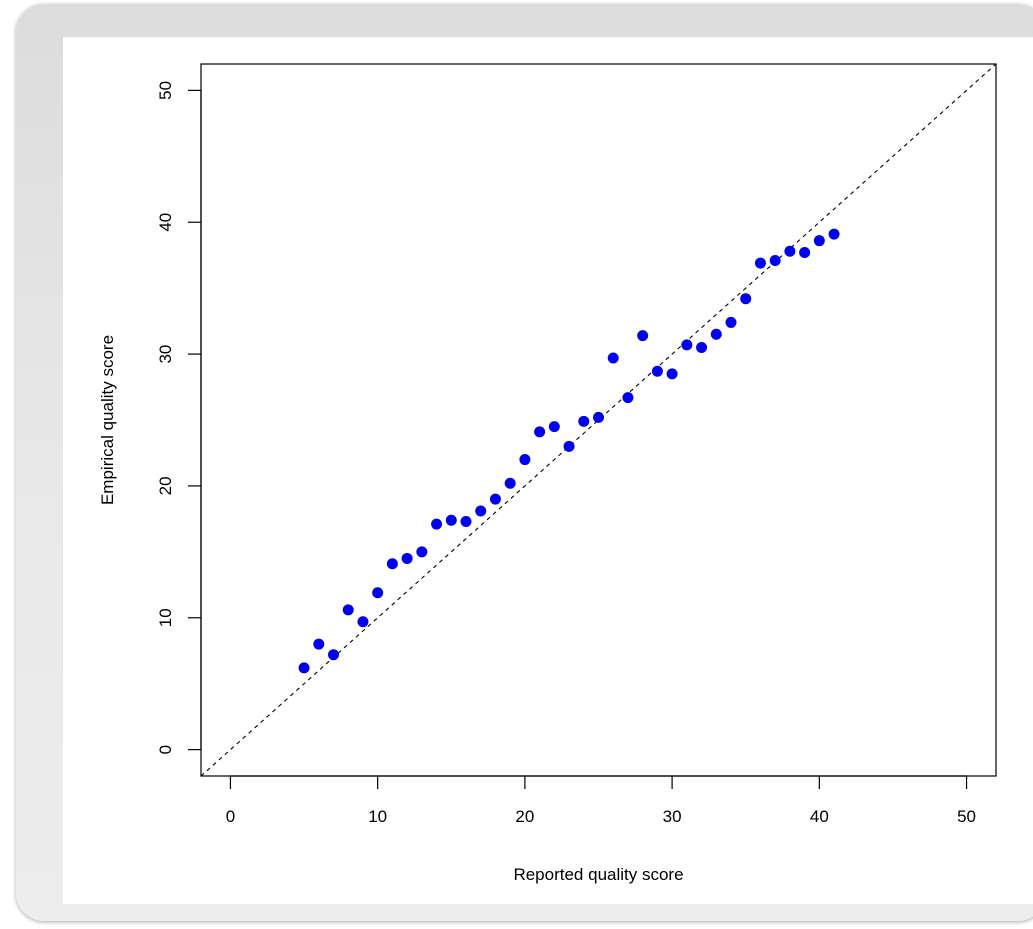 This screenshot has width=1033, height=929. What do you see at coordinates (598, 874) in the screenshot?
I see `x-axis-title: Reported quality score` at bounding box center [598, 874].